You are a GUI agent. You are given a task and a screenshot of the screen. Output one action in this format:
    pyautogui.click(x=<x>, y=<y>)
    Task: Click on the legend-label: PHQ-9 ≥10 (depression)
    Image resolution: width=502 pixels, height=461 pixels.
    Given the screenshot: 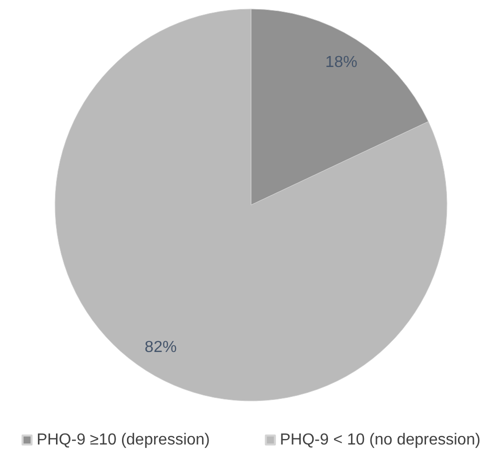 What is the action you would take?
    pyautogui.click(x=123, y=440)
    